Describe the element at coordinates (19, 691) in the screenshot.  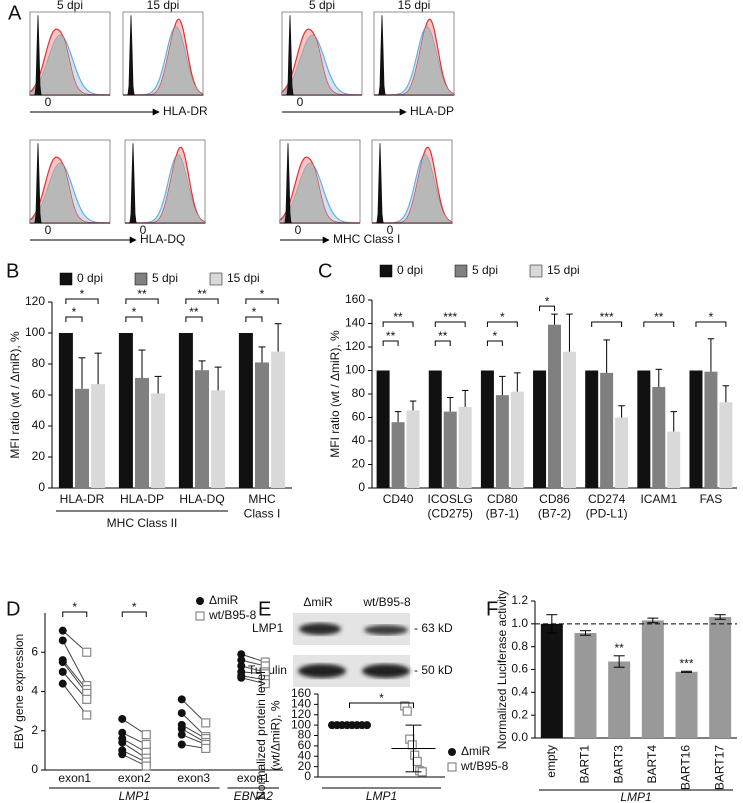
I see `y-axis-label: EBV gene expression` at that location.